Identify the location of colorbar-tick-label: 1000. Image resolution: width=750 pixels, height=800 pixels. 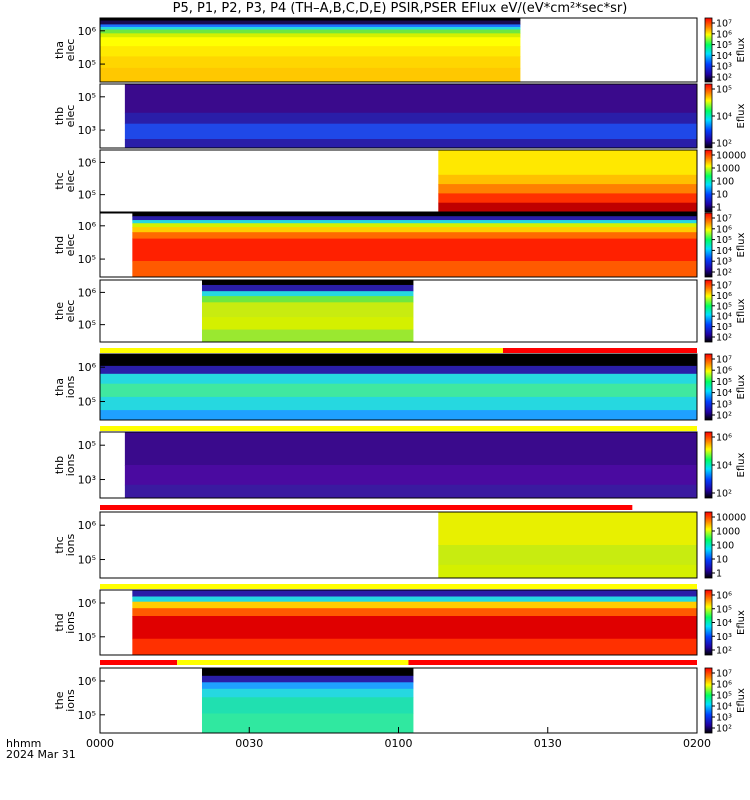
(728, 169).